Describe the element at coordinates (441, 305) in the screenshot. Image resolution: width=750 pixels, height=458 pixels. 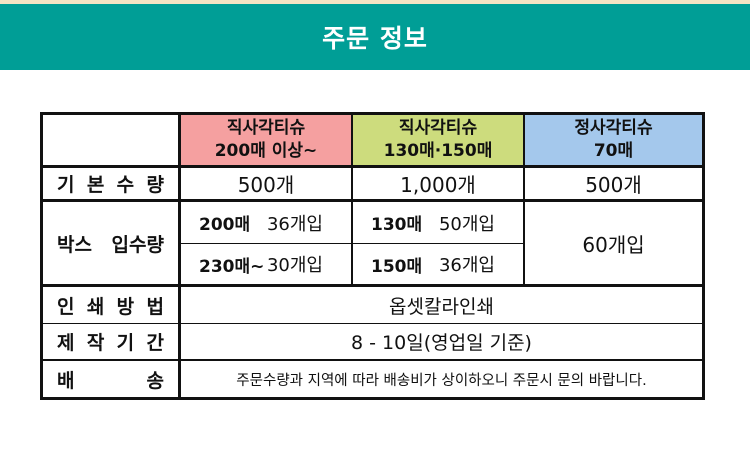
I see `print-method-value: 옵셋칼라인쇄` at that location.